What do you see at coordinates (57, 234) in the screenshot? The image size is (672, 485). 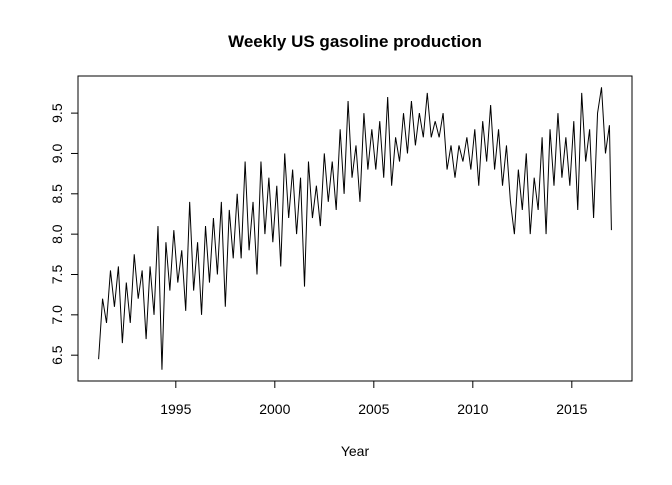 I see `y-tick-label: 8.0` at bounding box center [57, 234].